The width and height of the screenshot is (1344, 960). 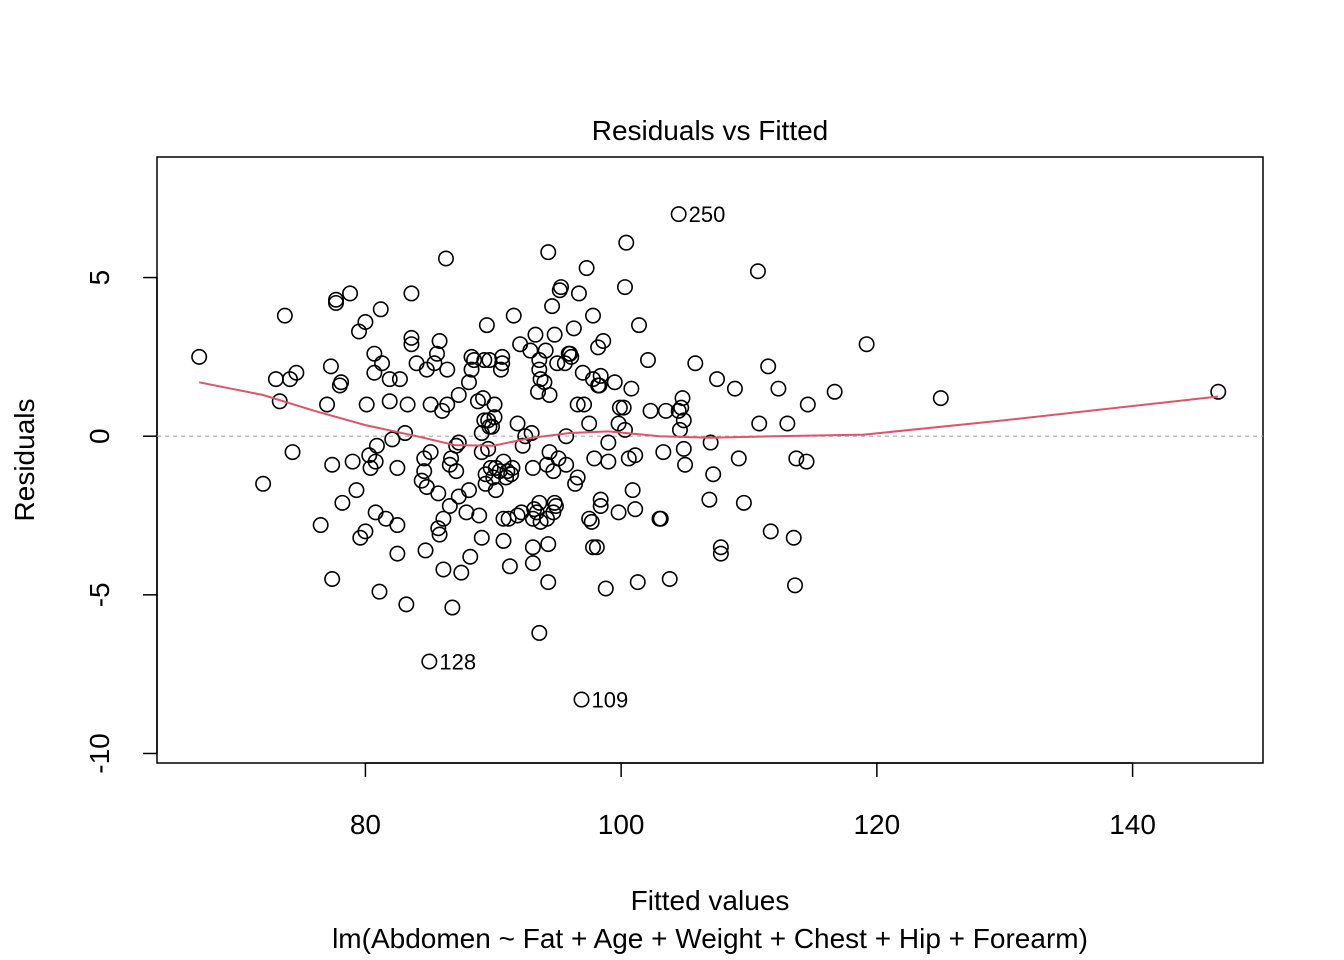 What do you see at coordinates (709, 414) in the screenshot?
I see `lowess-smoother-line` at bounding box center [709, 414].